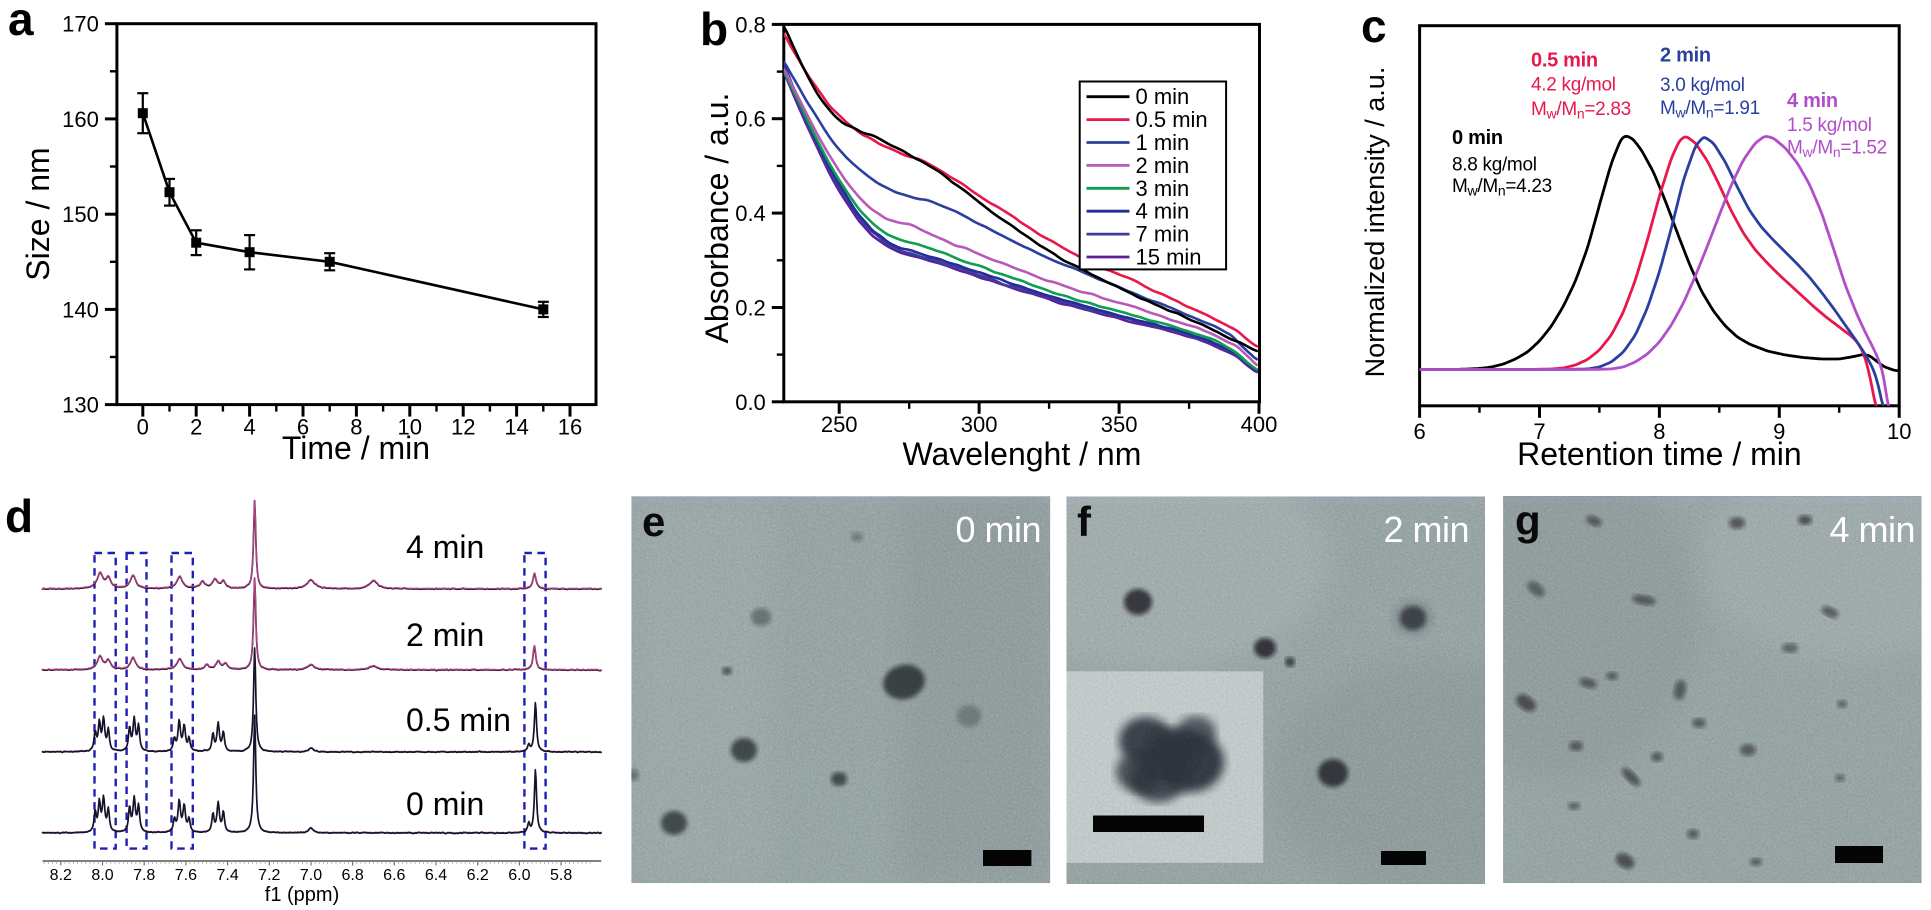  I want to click on svg-text: 6.2, so click(478, 875).